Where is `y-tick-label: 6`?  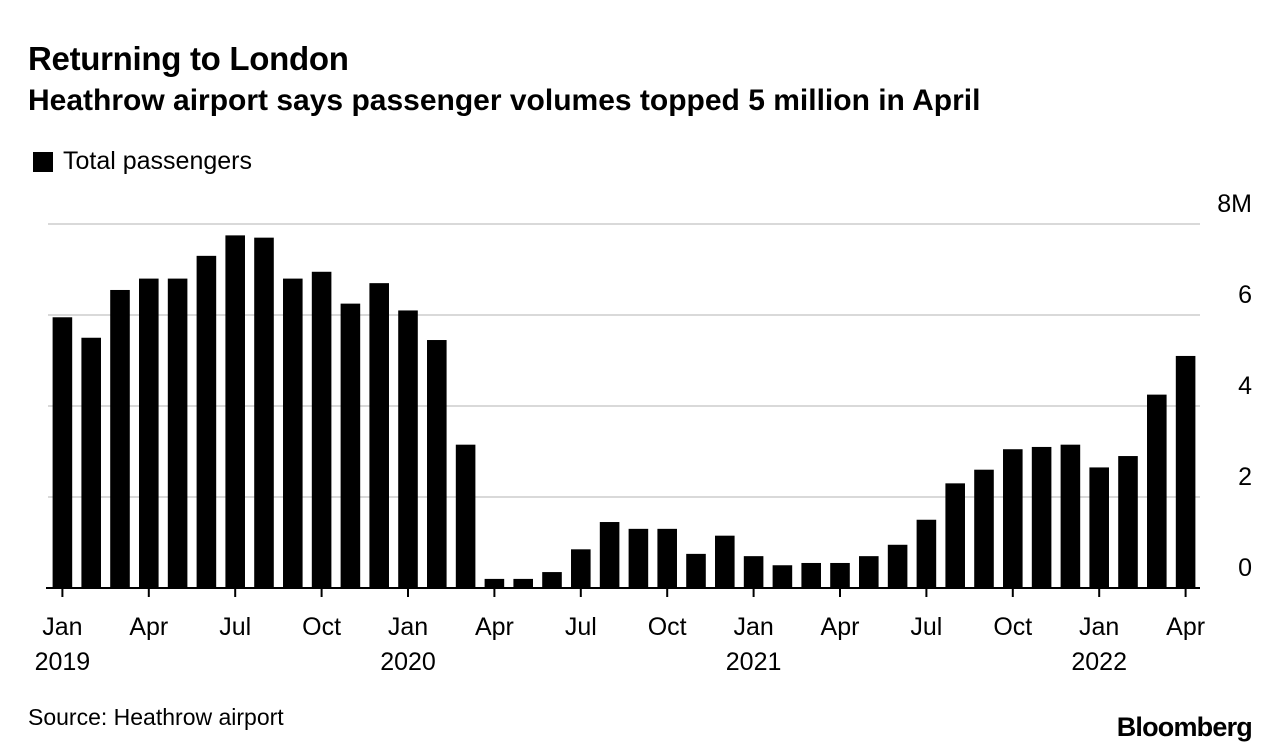 y-tick-label: 6 is located at coordinates (1245, 295).